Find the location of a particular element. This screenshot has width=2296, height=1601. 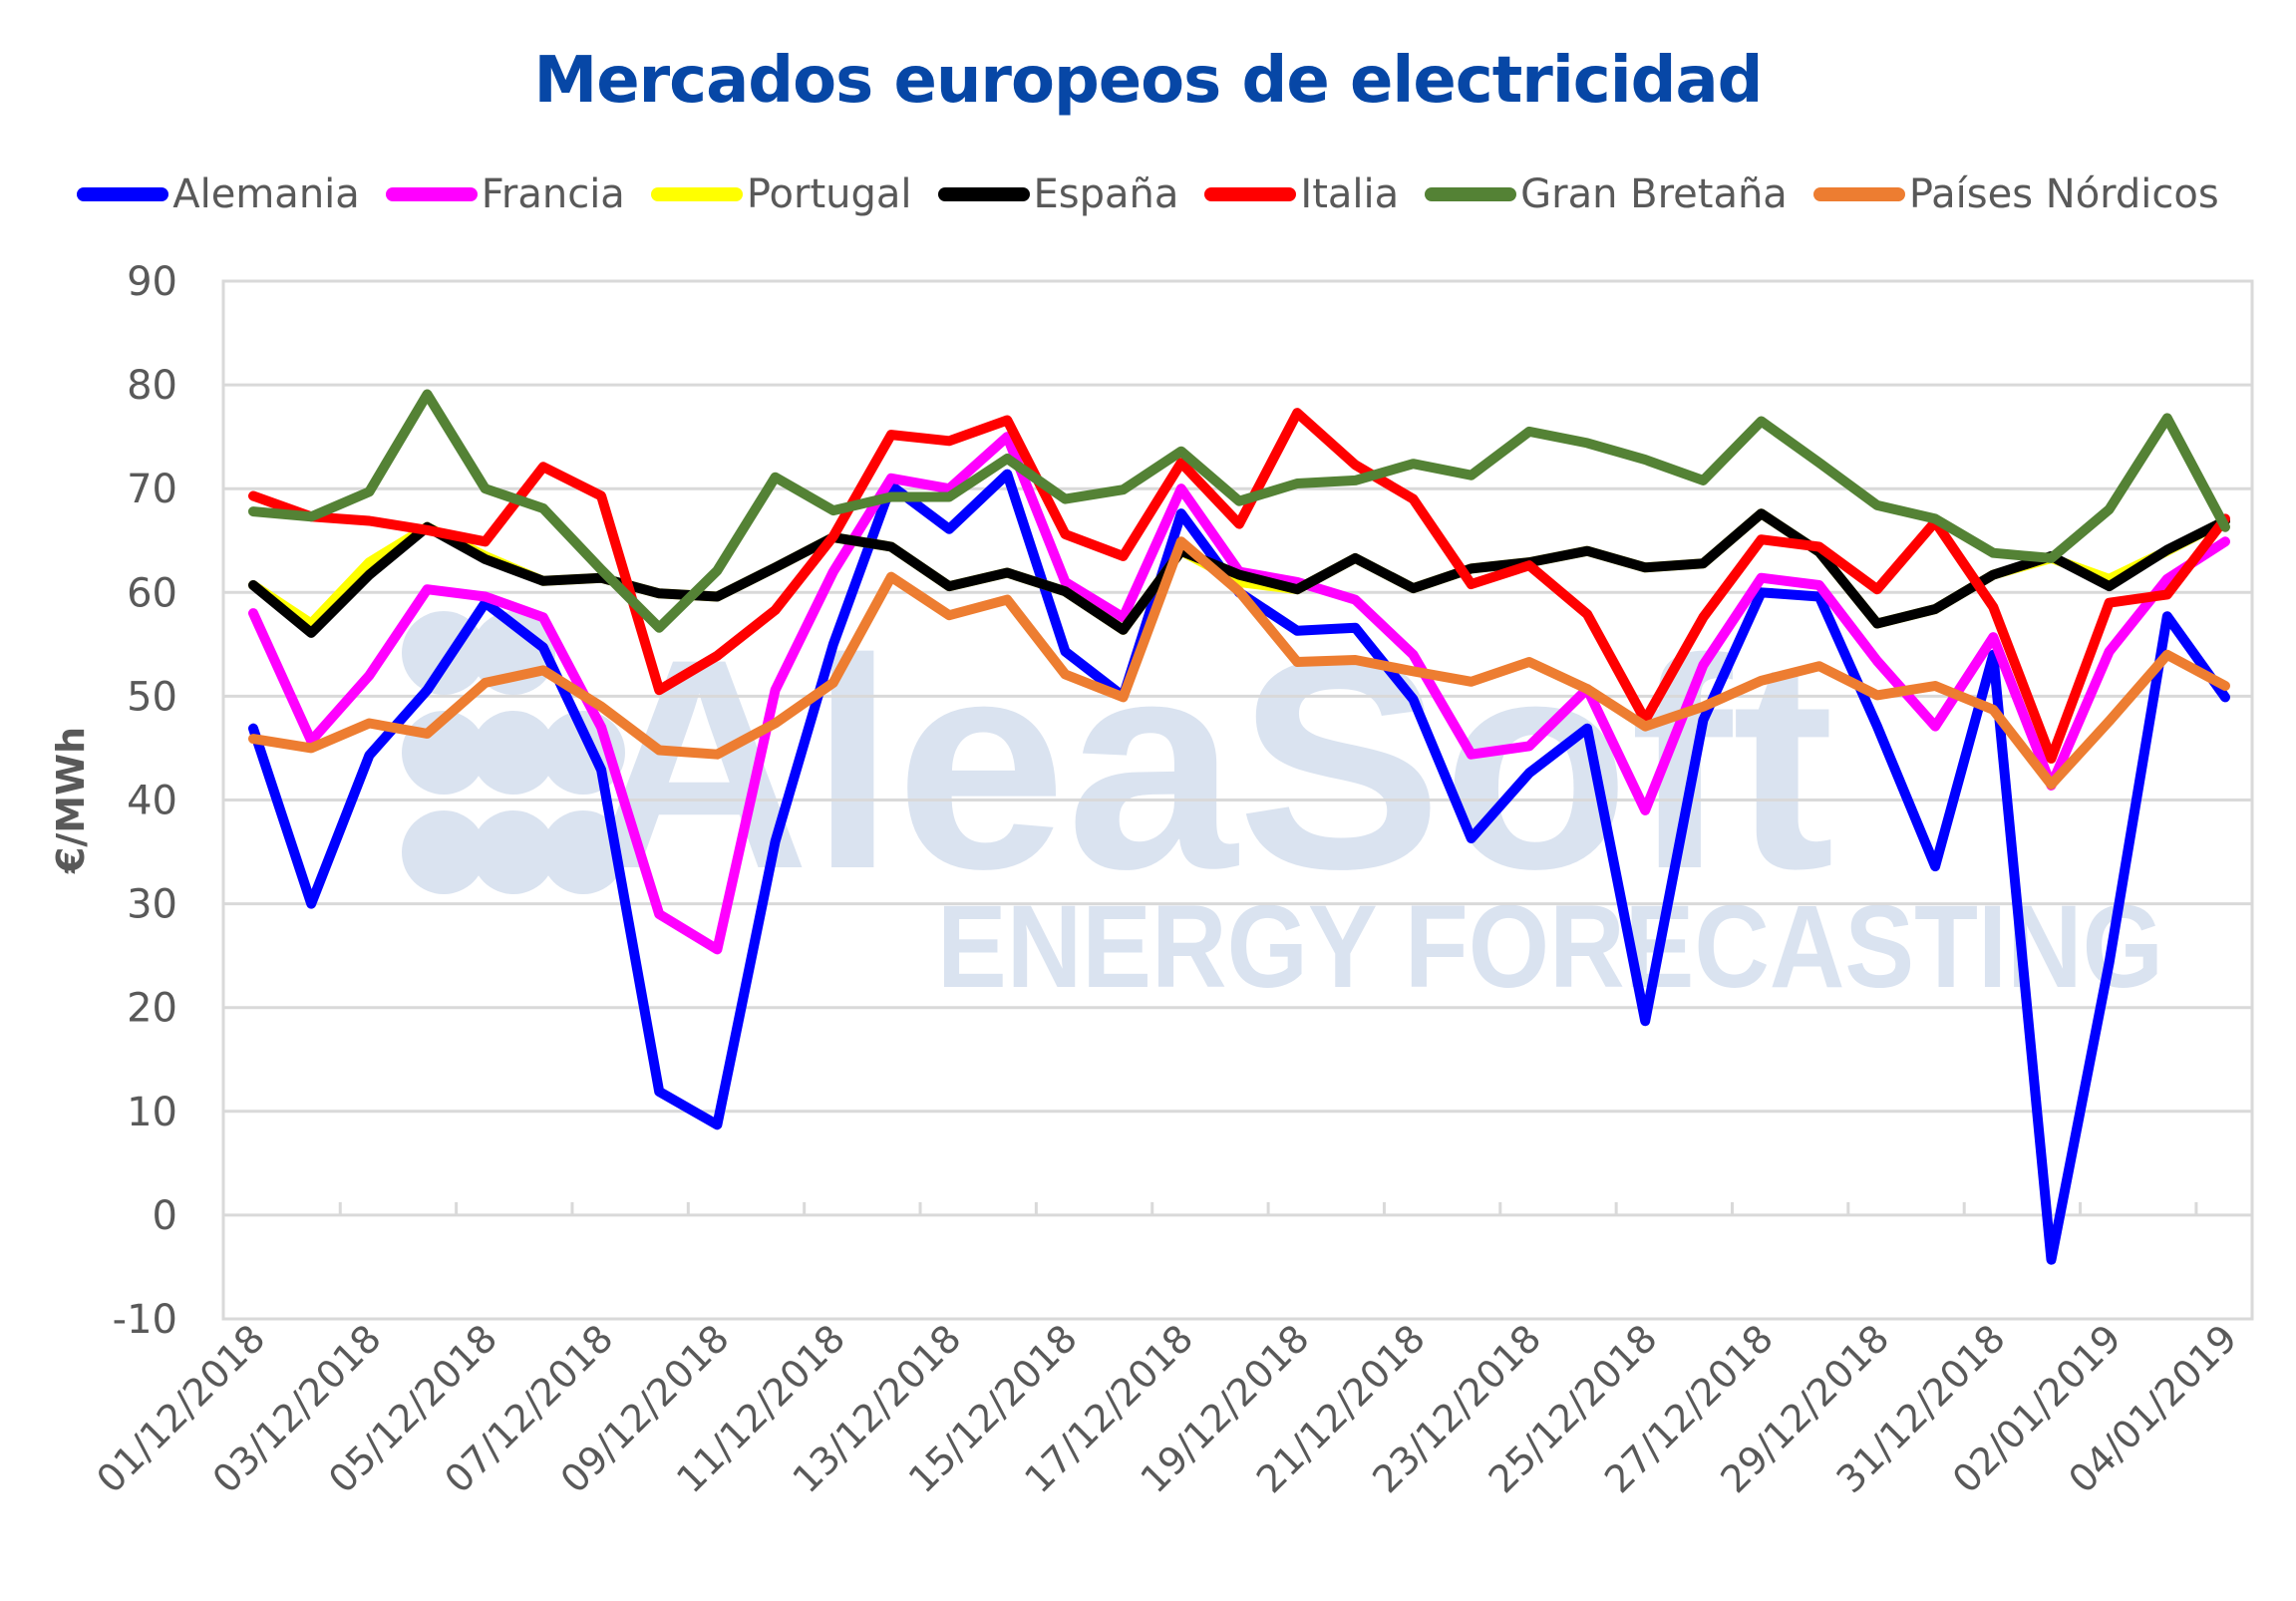

legend-item: Alemania is located at coordinates (218, 194).